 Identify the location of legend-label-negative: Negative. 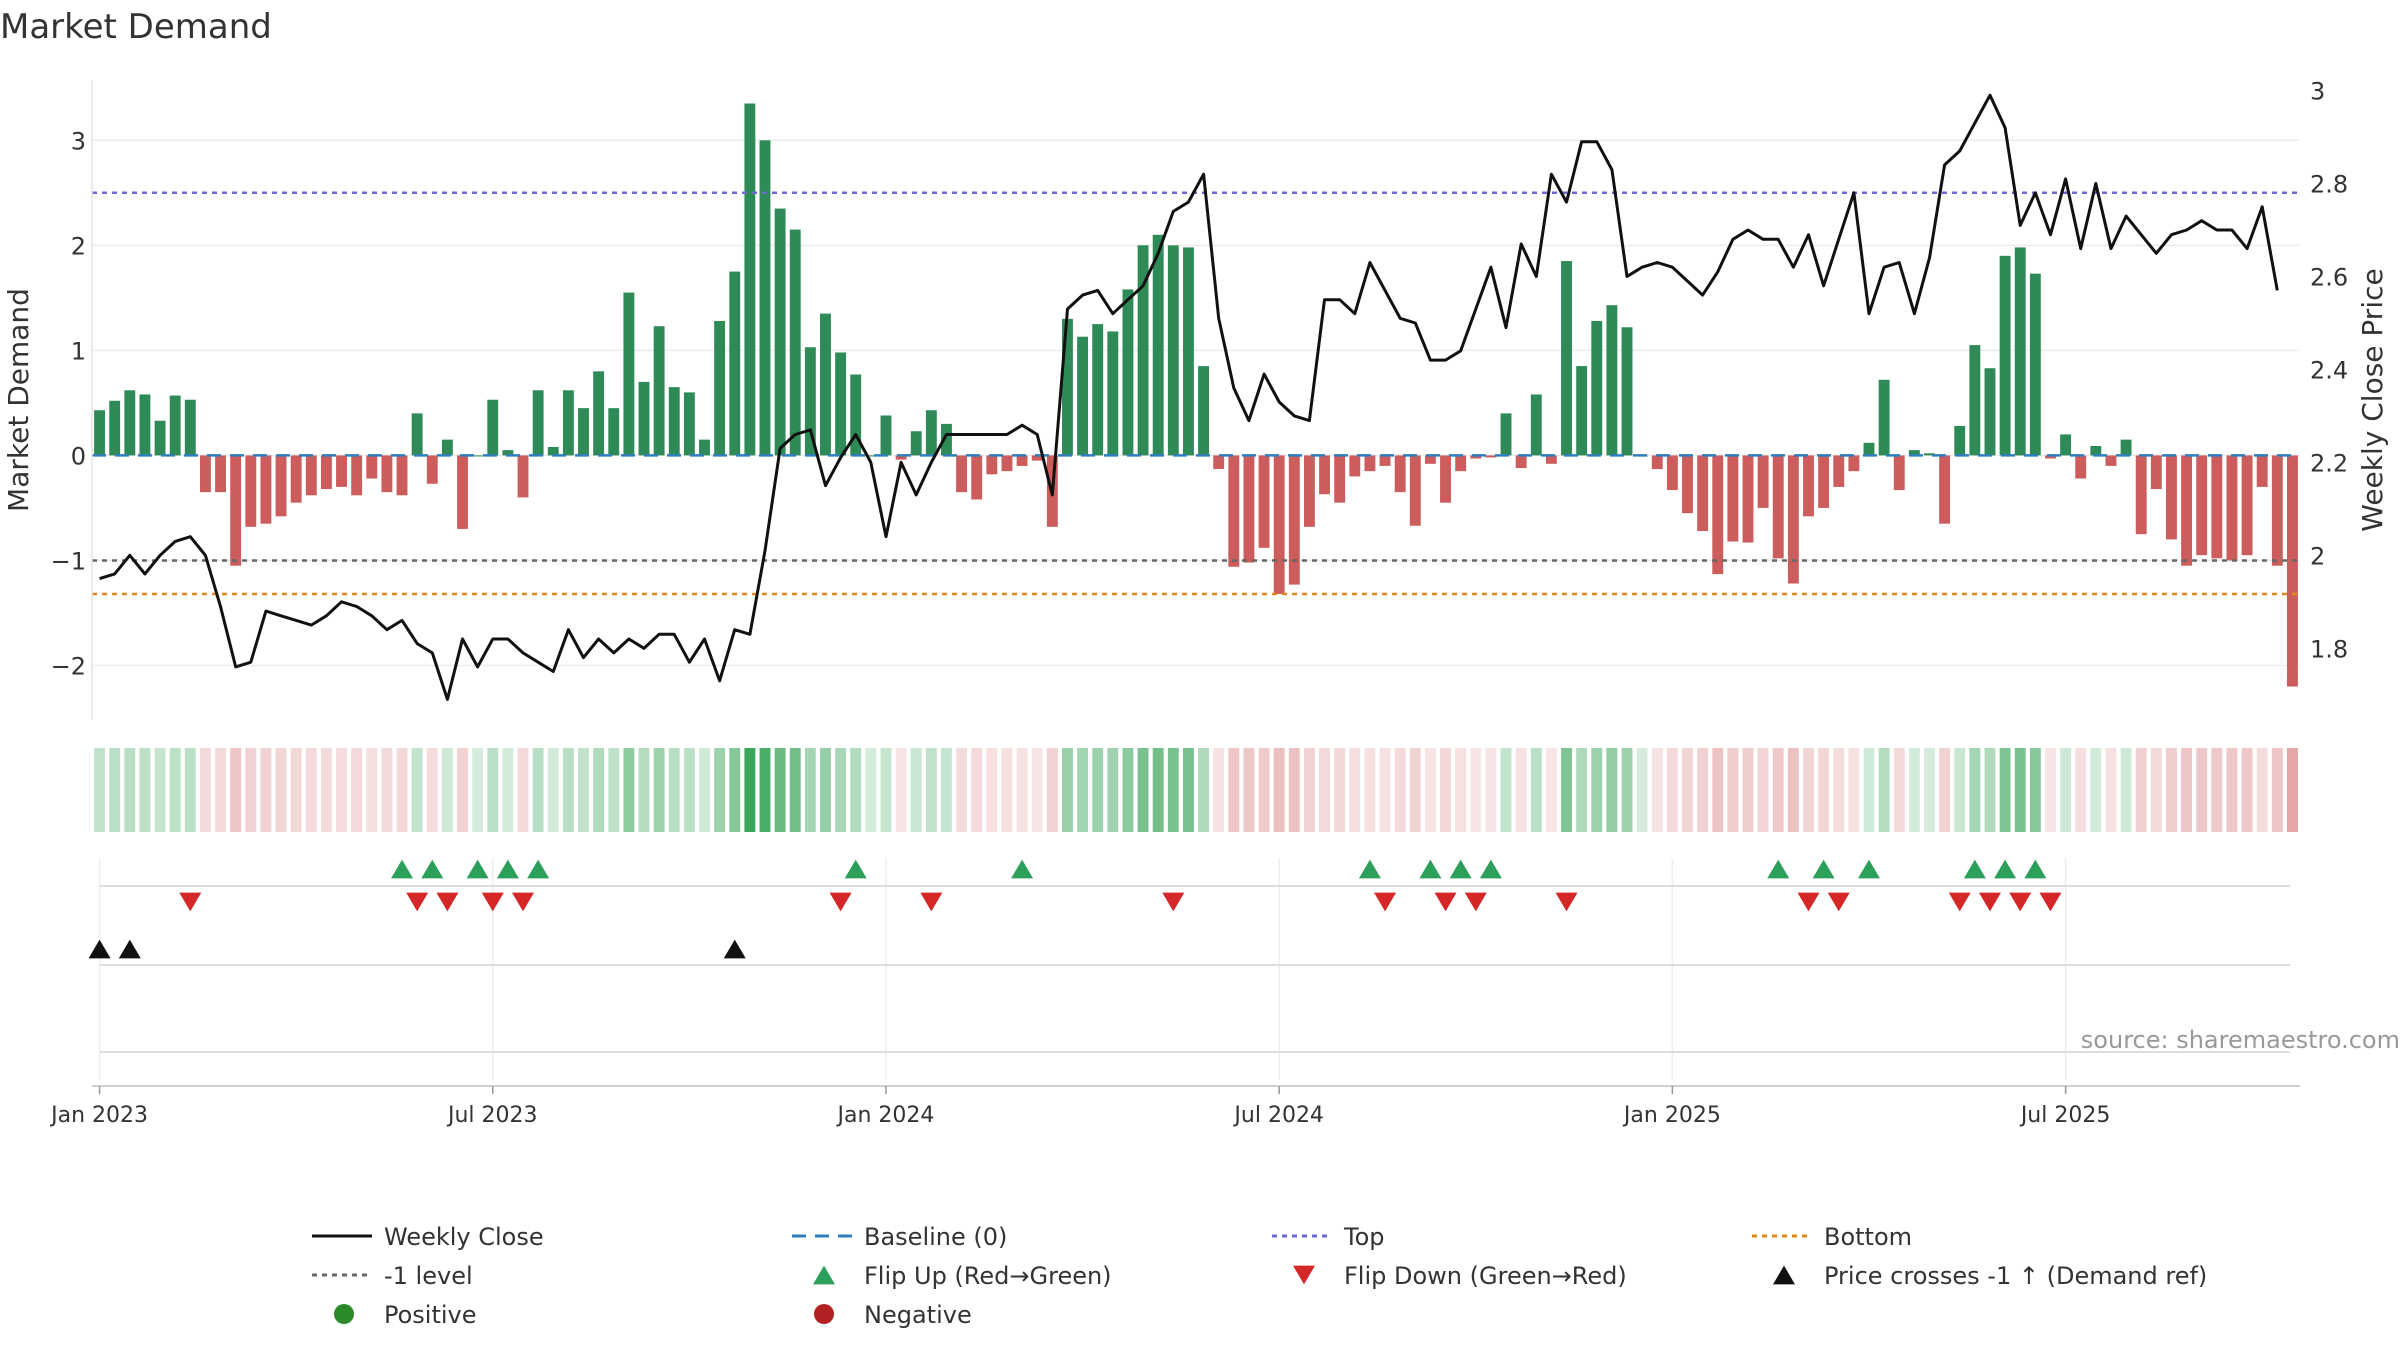
(918, 1315).